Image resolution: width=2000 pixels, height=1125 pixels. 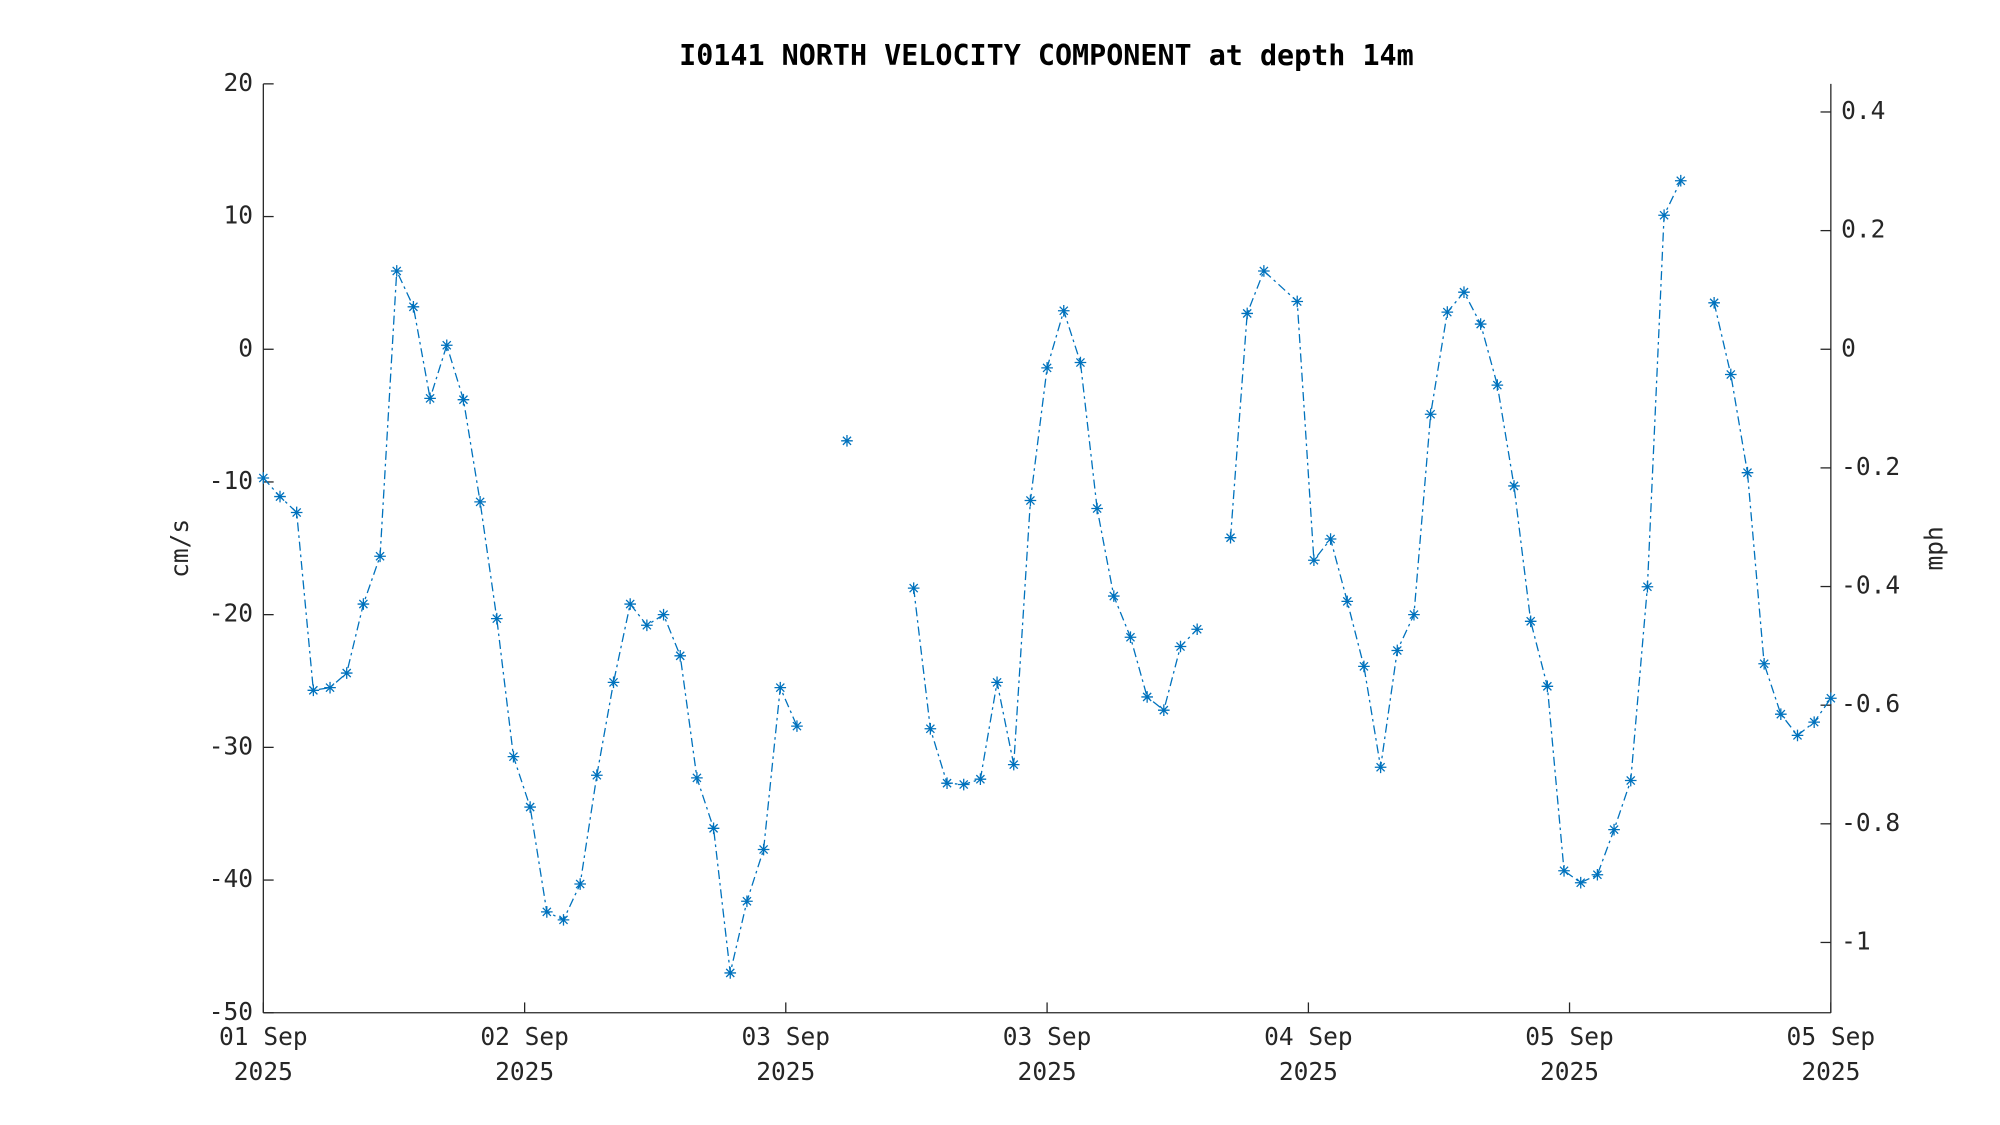 What do you see at coordinates (1870, 585) in the screenshot?
I see `y2-tick-label: -0.4` at bounding box center [1870, 585].